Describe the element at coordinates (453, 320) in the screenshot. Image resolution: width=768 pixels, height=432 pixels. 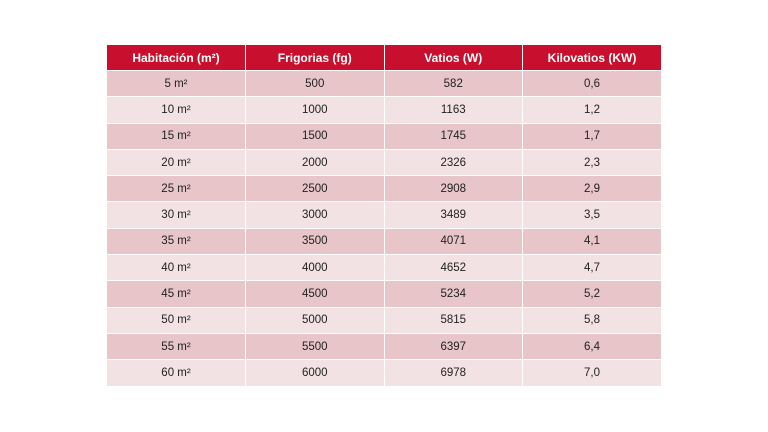
I see `cell-vatios: 5815` at that location.